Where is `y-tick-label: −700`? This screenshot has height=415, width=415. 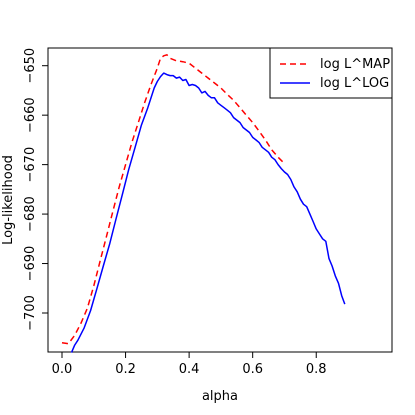 y-tick-label: −700 is located at coordinates (30, 313).